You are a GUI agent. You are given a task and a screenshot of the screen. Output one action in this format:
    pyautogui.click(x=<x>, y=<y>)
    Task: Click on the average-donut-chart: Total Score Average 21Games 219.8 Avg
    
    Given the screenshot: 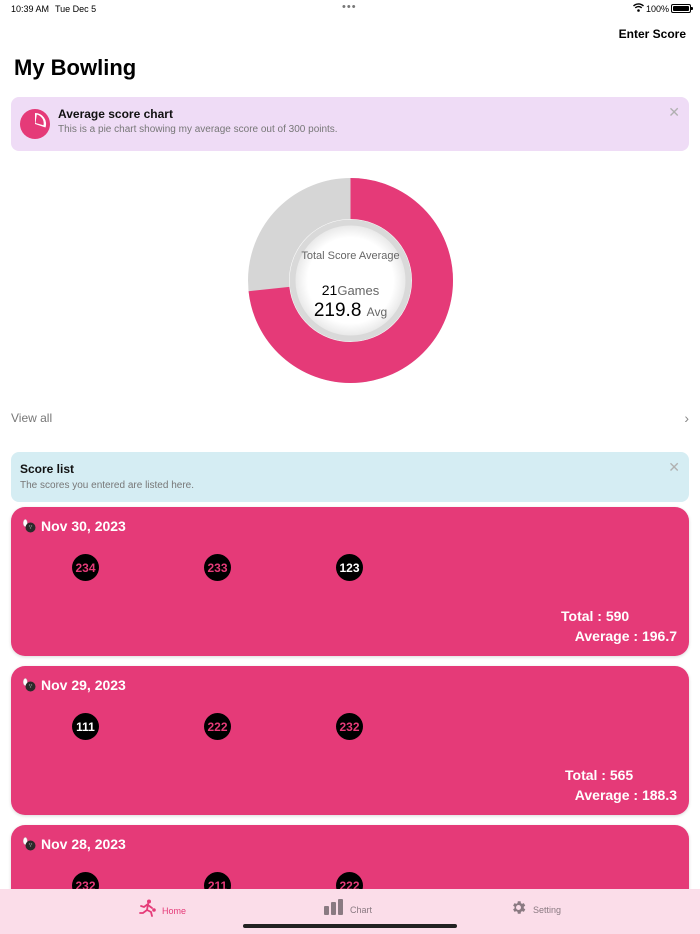 What is the action you would take?
    pyautogui.click(x=350, y=280)
    